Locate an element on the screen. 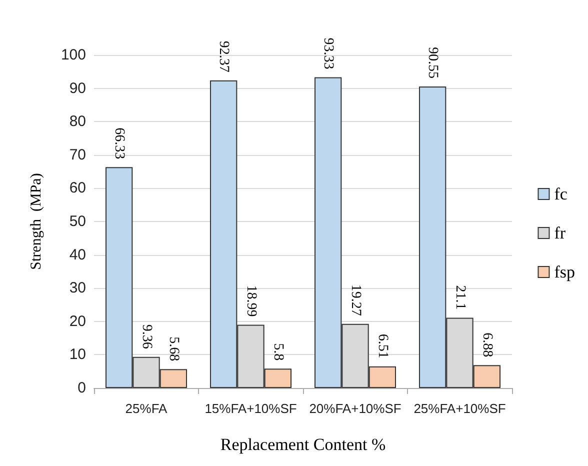 The width and height of the screenshot is (588, 466). data-label: 18.99 is located at coordinates (250, 301).